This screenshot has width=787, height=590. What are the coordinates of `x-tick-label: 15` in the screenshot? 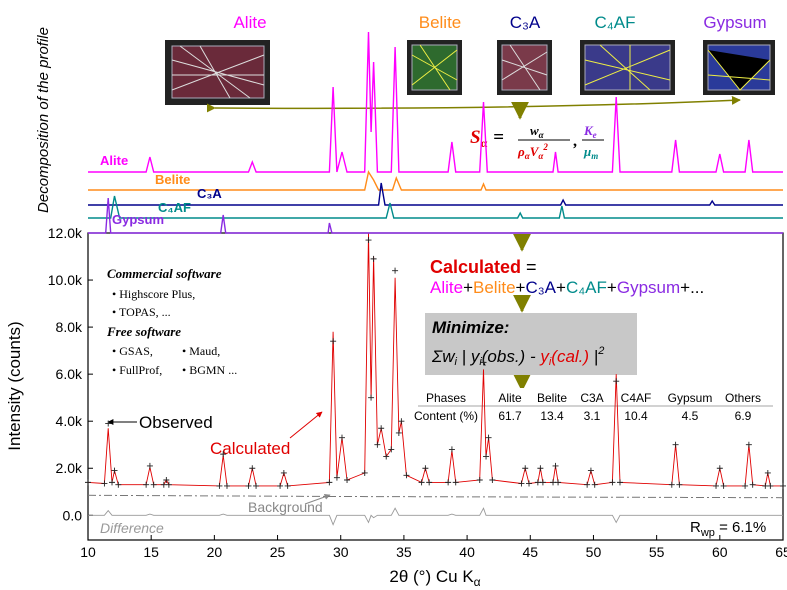 It's located at (151, 552).